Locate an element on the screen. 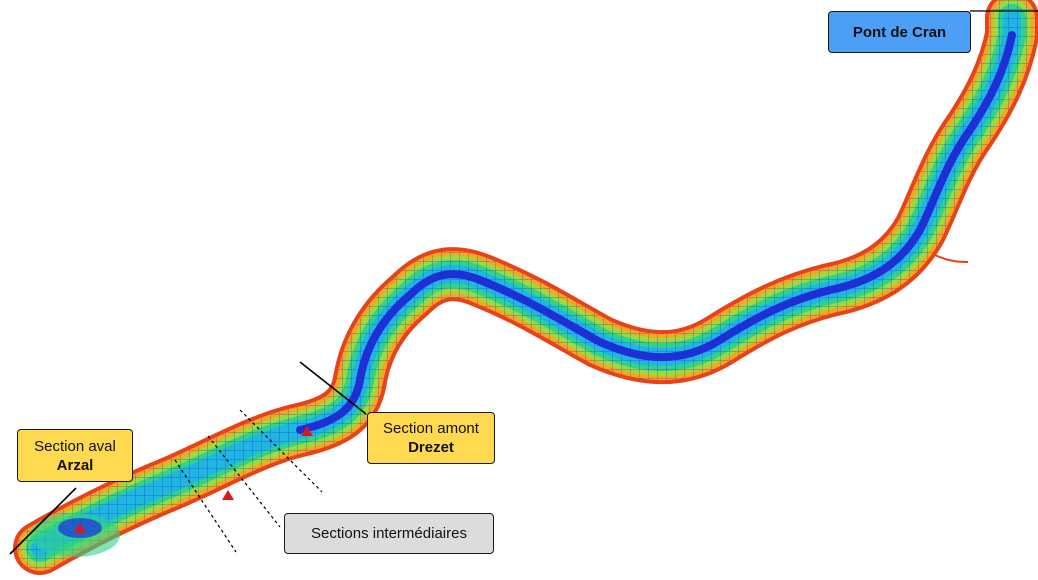 Image resolution: width=1038 pixels, height=580 pixels. section-aval-name: Arzal is located at coordinates (75, 465).